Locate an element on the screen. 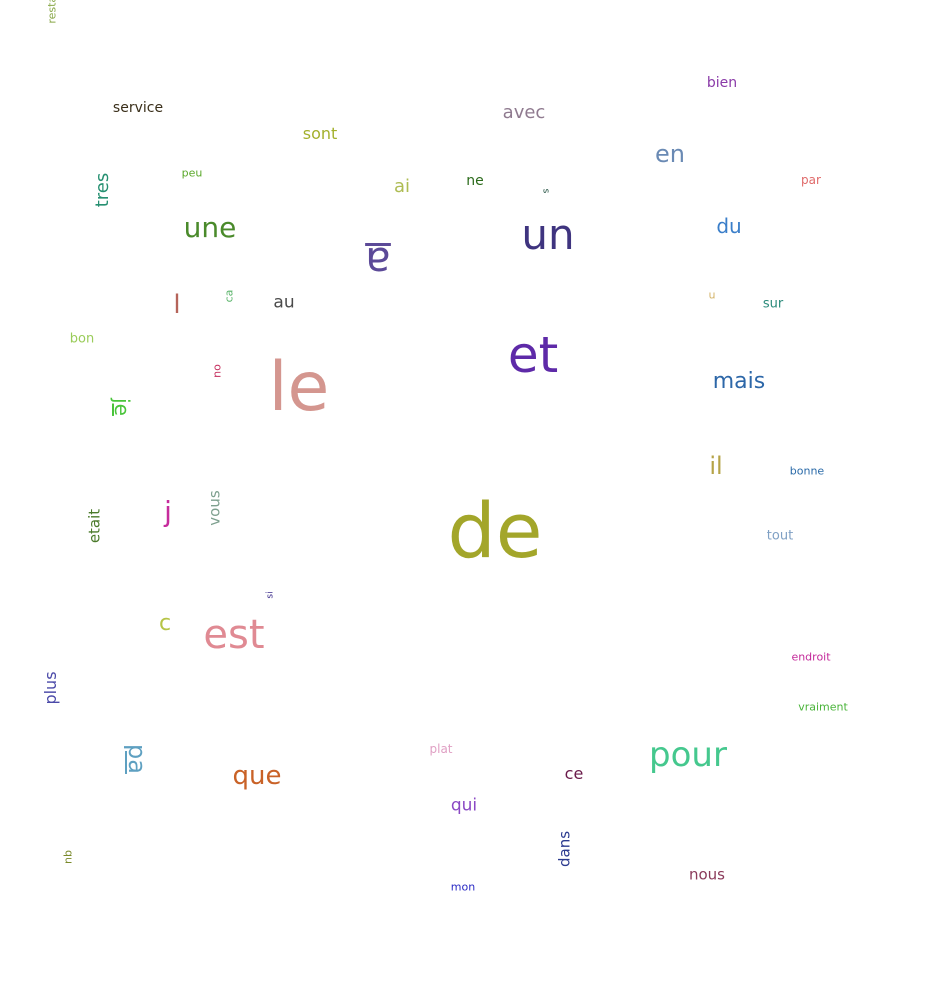  word-qui: qui is located at coordinates (464, 805).